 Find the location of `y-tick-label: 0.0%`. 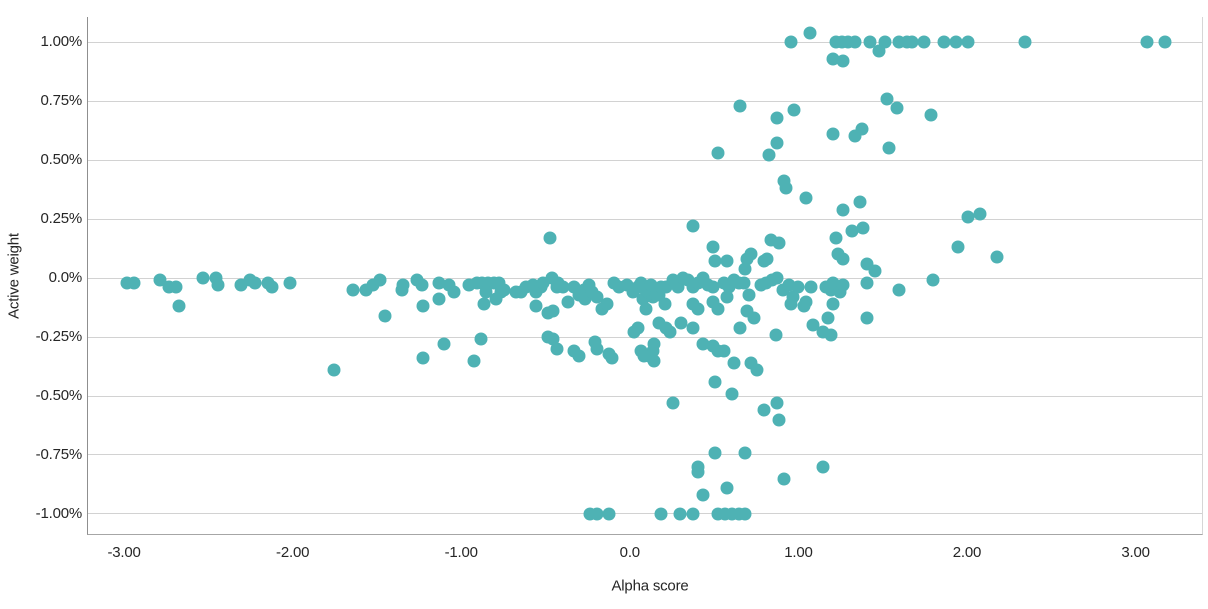

y-tick-label: 0.0% is located at coordinates (65, 277).